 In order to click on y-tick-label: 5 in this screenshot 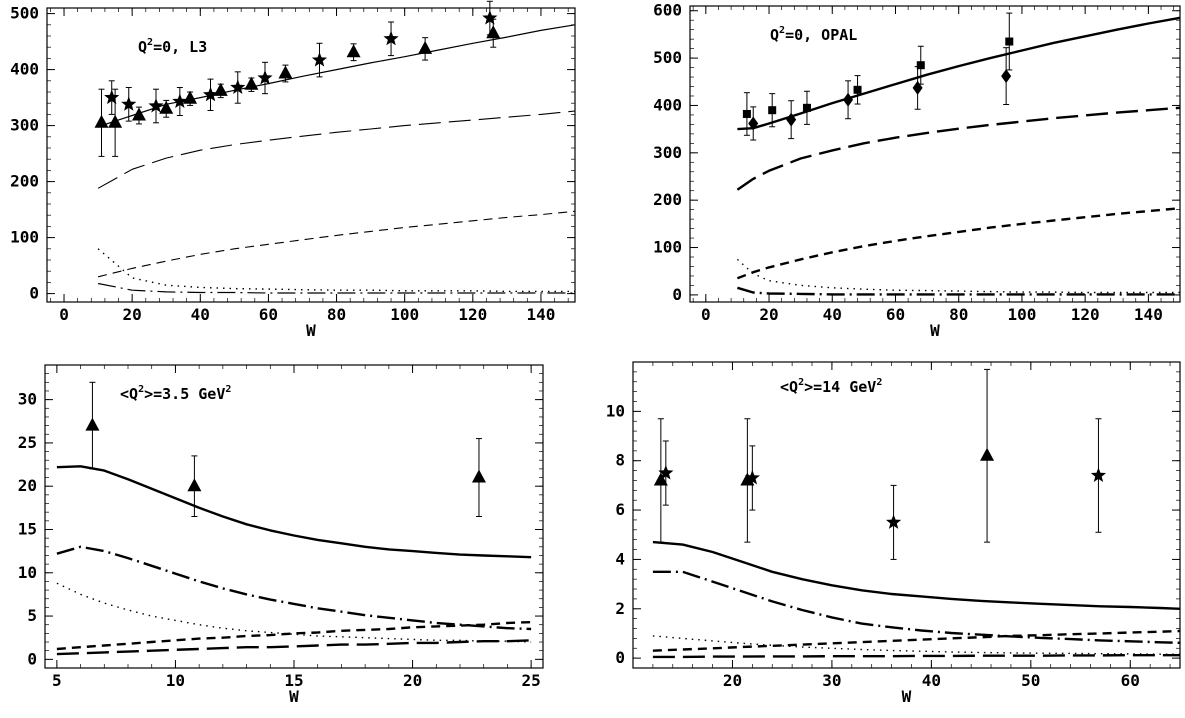, I will do `click(32, 615)`.